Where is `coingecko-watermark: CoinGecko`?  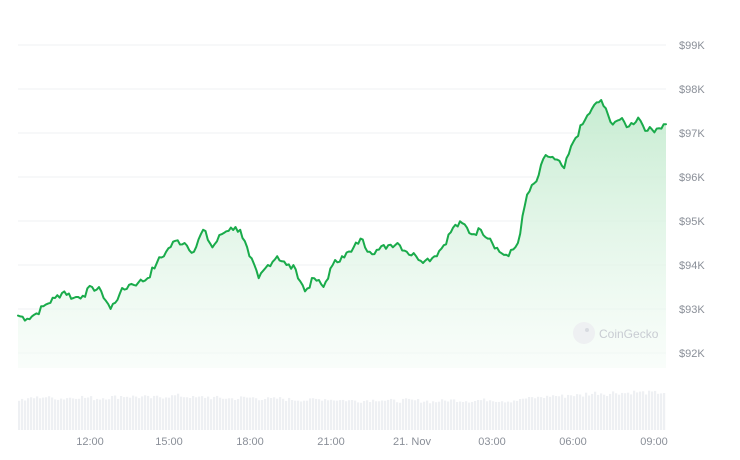
coingecko-watermark: CoinGecko is located at coordinates (616, 333).